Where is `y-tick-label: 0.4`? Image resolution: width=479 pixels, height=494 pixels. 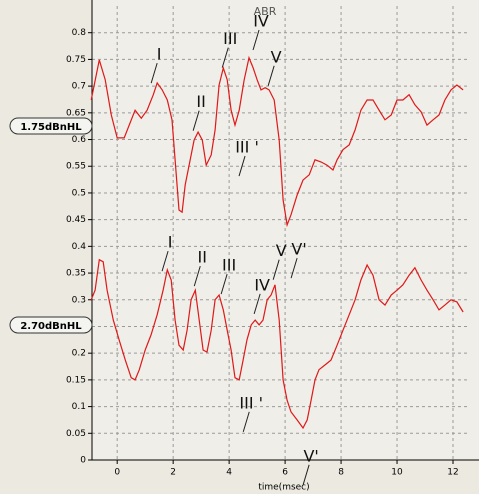
y-tick-label: 0.4 is located at coordinates (79, 247).